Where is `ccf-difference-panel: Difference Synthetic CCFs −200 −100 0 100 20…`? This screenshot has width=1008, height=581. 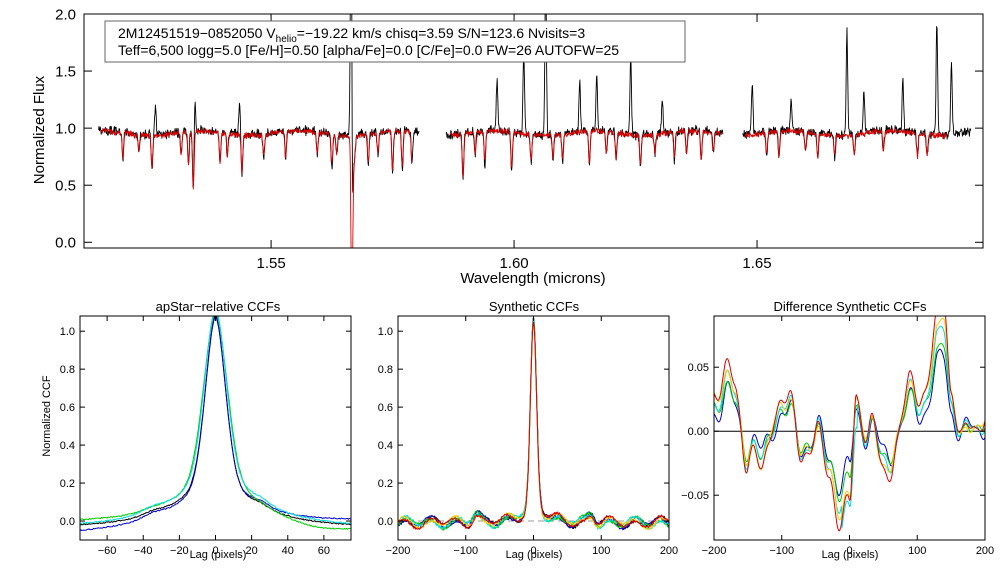
ccf-difference-panel: Difference Synthetic CCFs −200 −100 0 100 20… is located at coordinates (837, 430).